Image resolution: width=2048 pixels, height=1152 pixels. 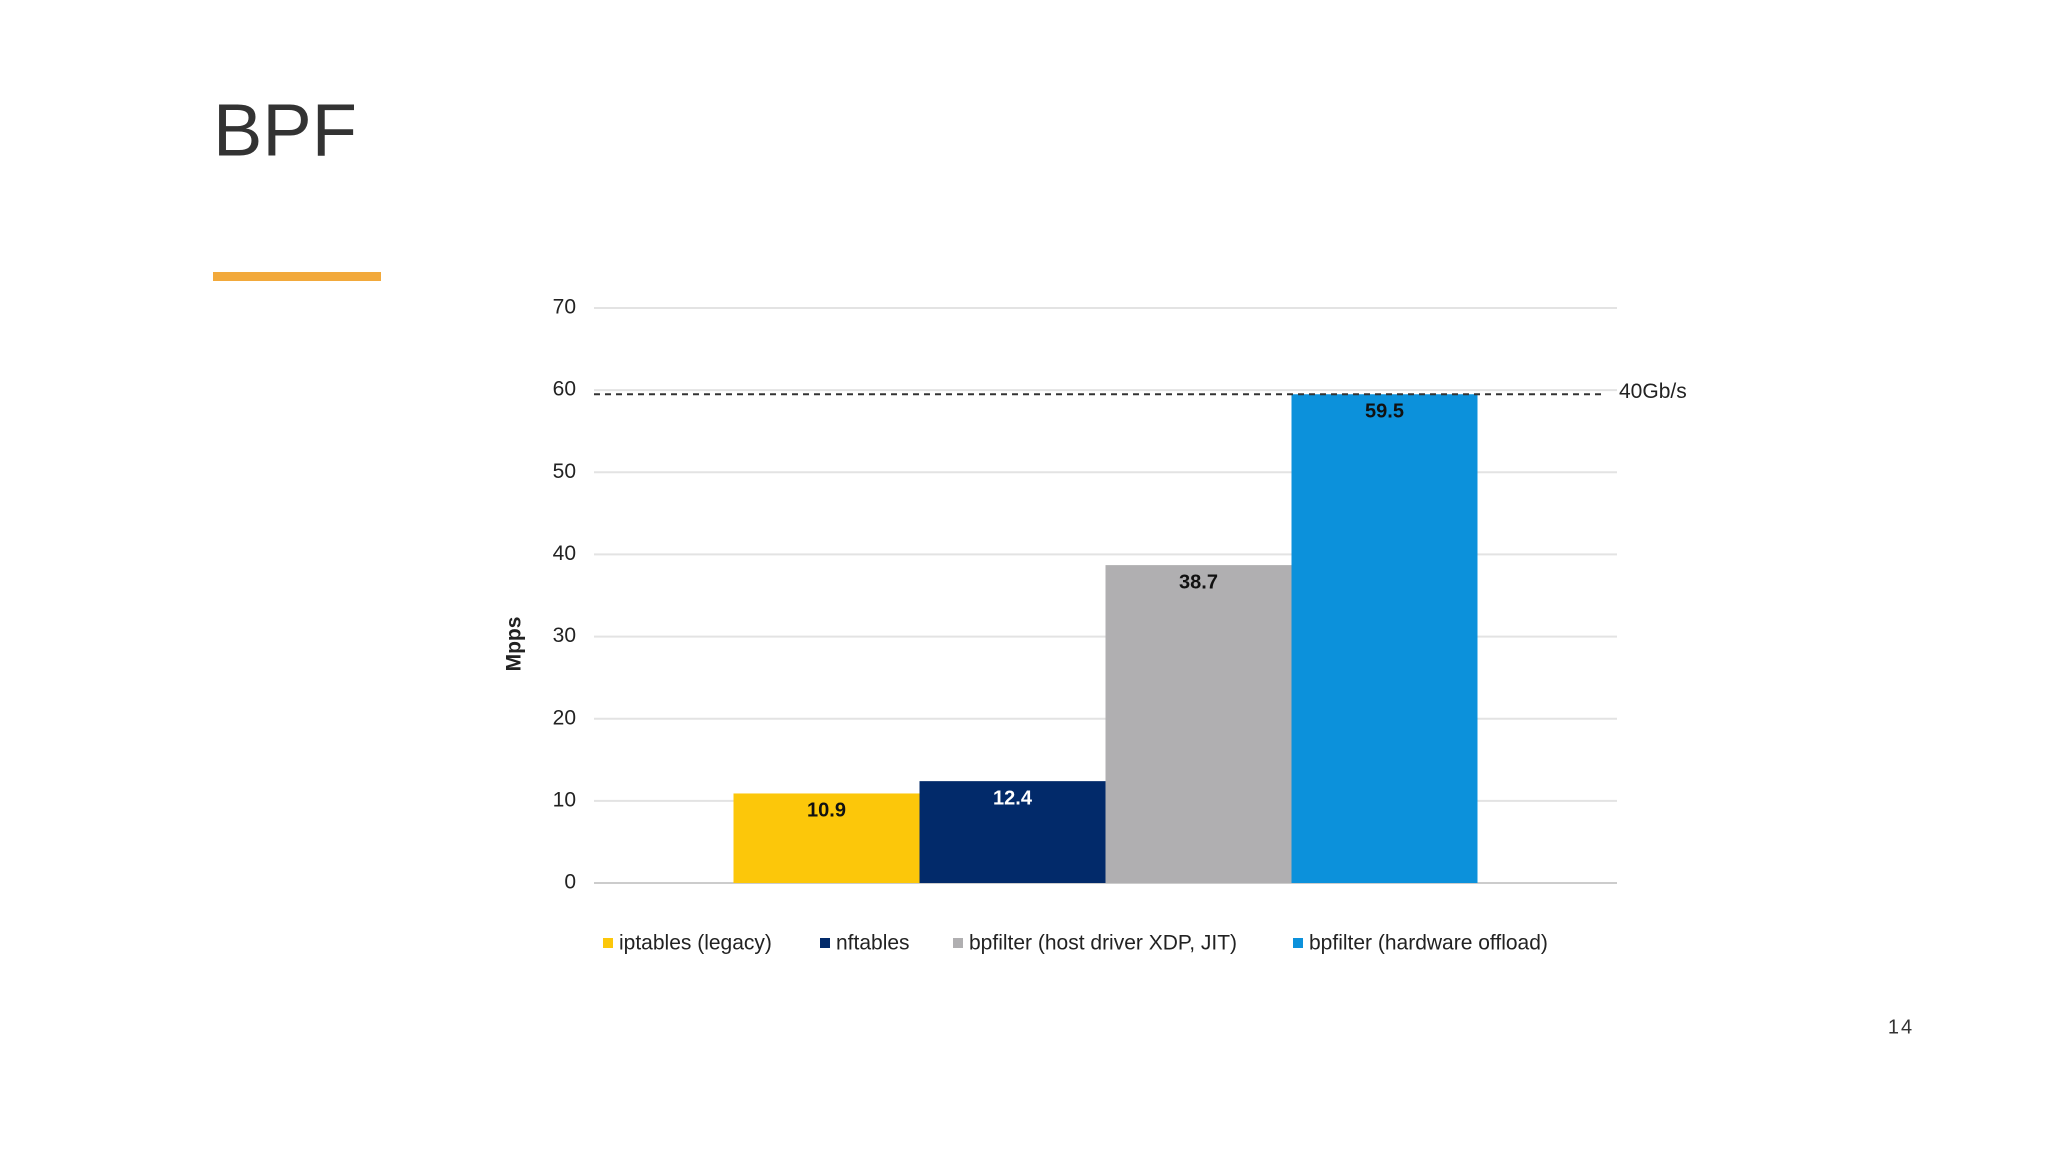 I want to click on reference-label: 40Gb/s, so click(x=1653, y=391).